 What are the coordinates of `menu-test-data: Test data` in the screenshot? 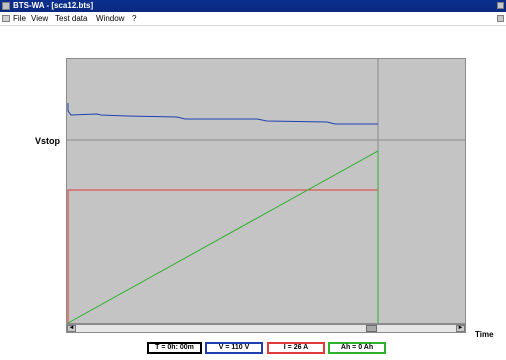 It's located at (71, 18).